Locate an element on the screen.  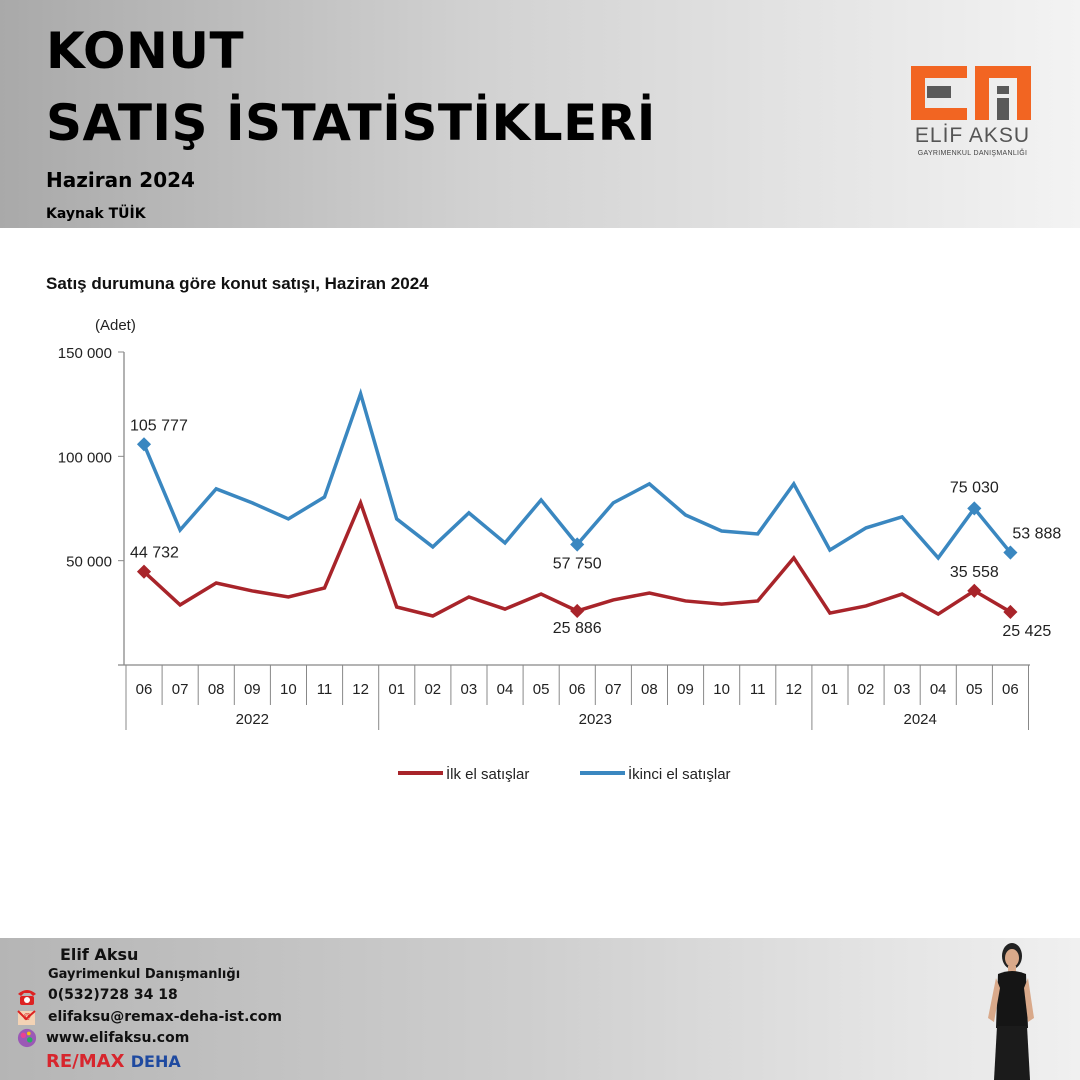
series-line-ikinci-el is located at coordinates (577, 474).